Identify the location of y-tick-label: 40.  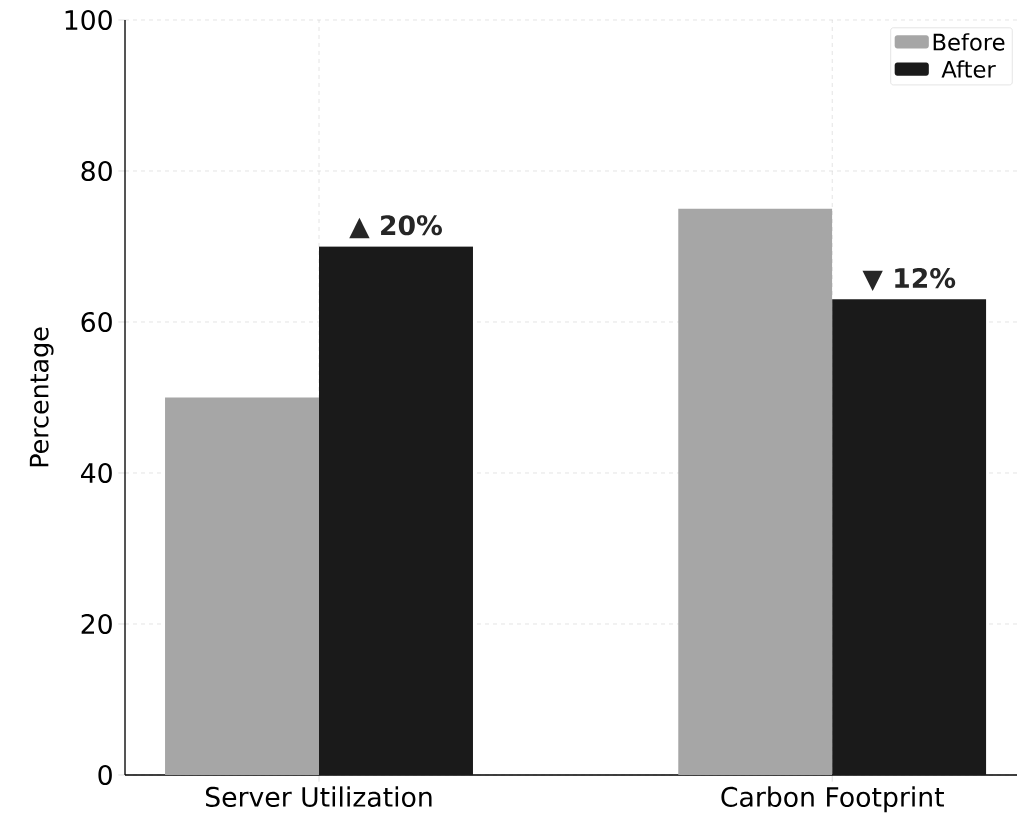
(96, 473).